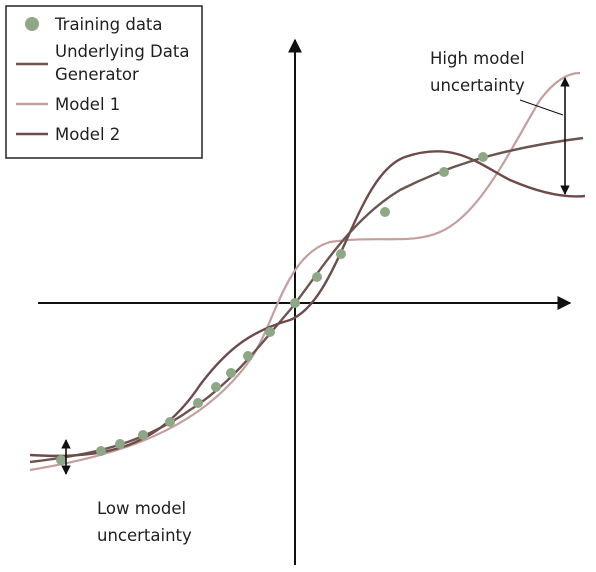 This screenshot has height=572, width=596. Describe the element at coordinates (144, 535) in the screenshot. I see `low-uncertainty-label-line2: uncertainty` at that location.